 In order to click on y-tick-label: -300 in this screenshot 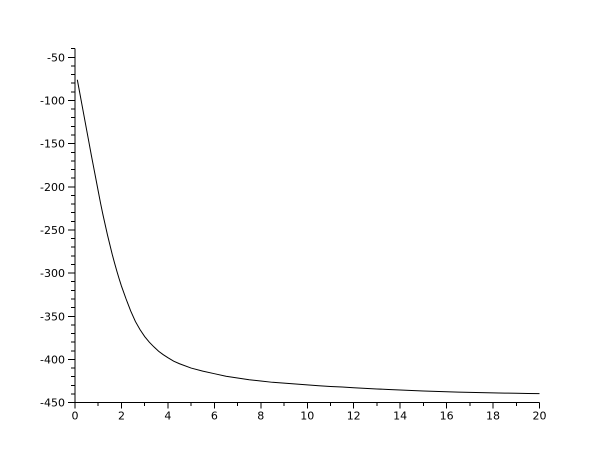, I will do `click(52, 273)`.